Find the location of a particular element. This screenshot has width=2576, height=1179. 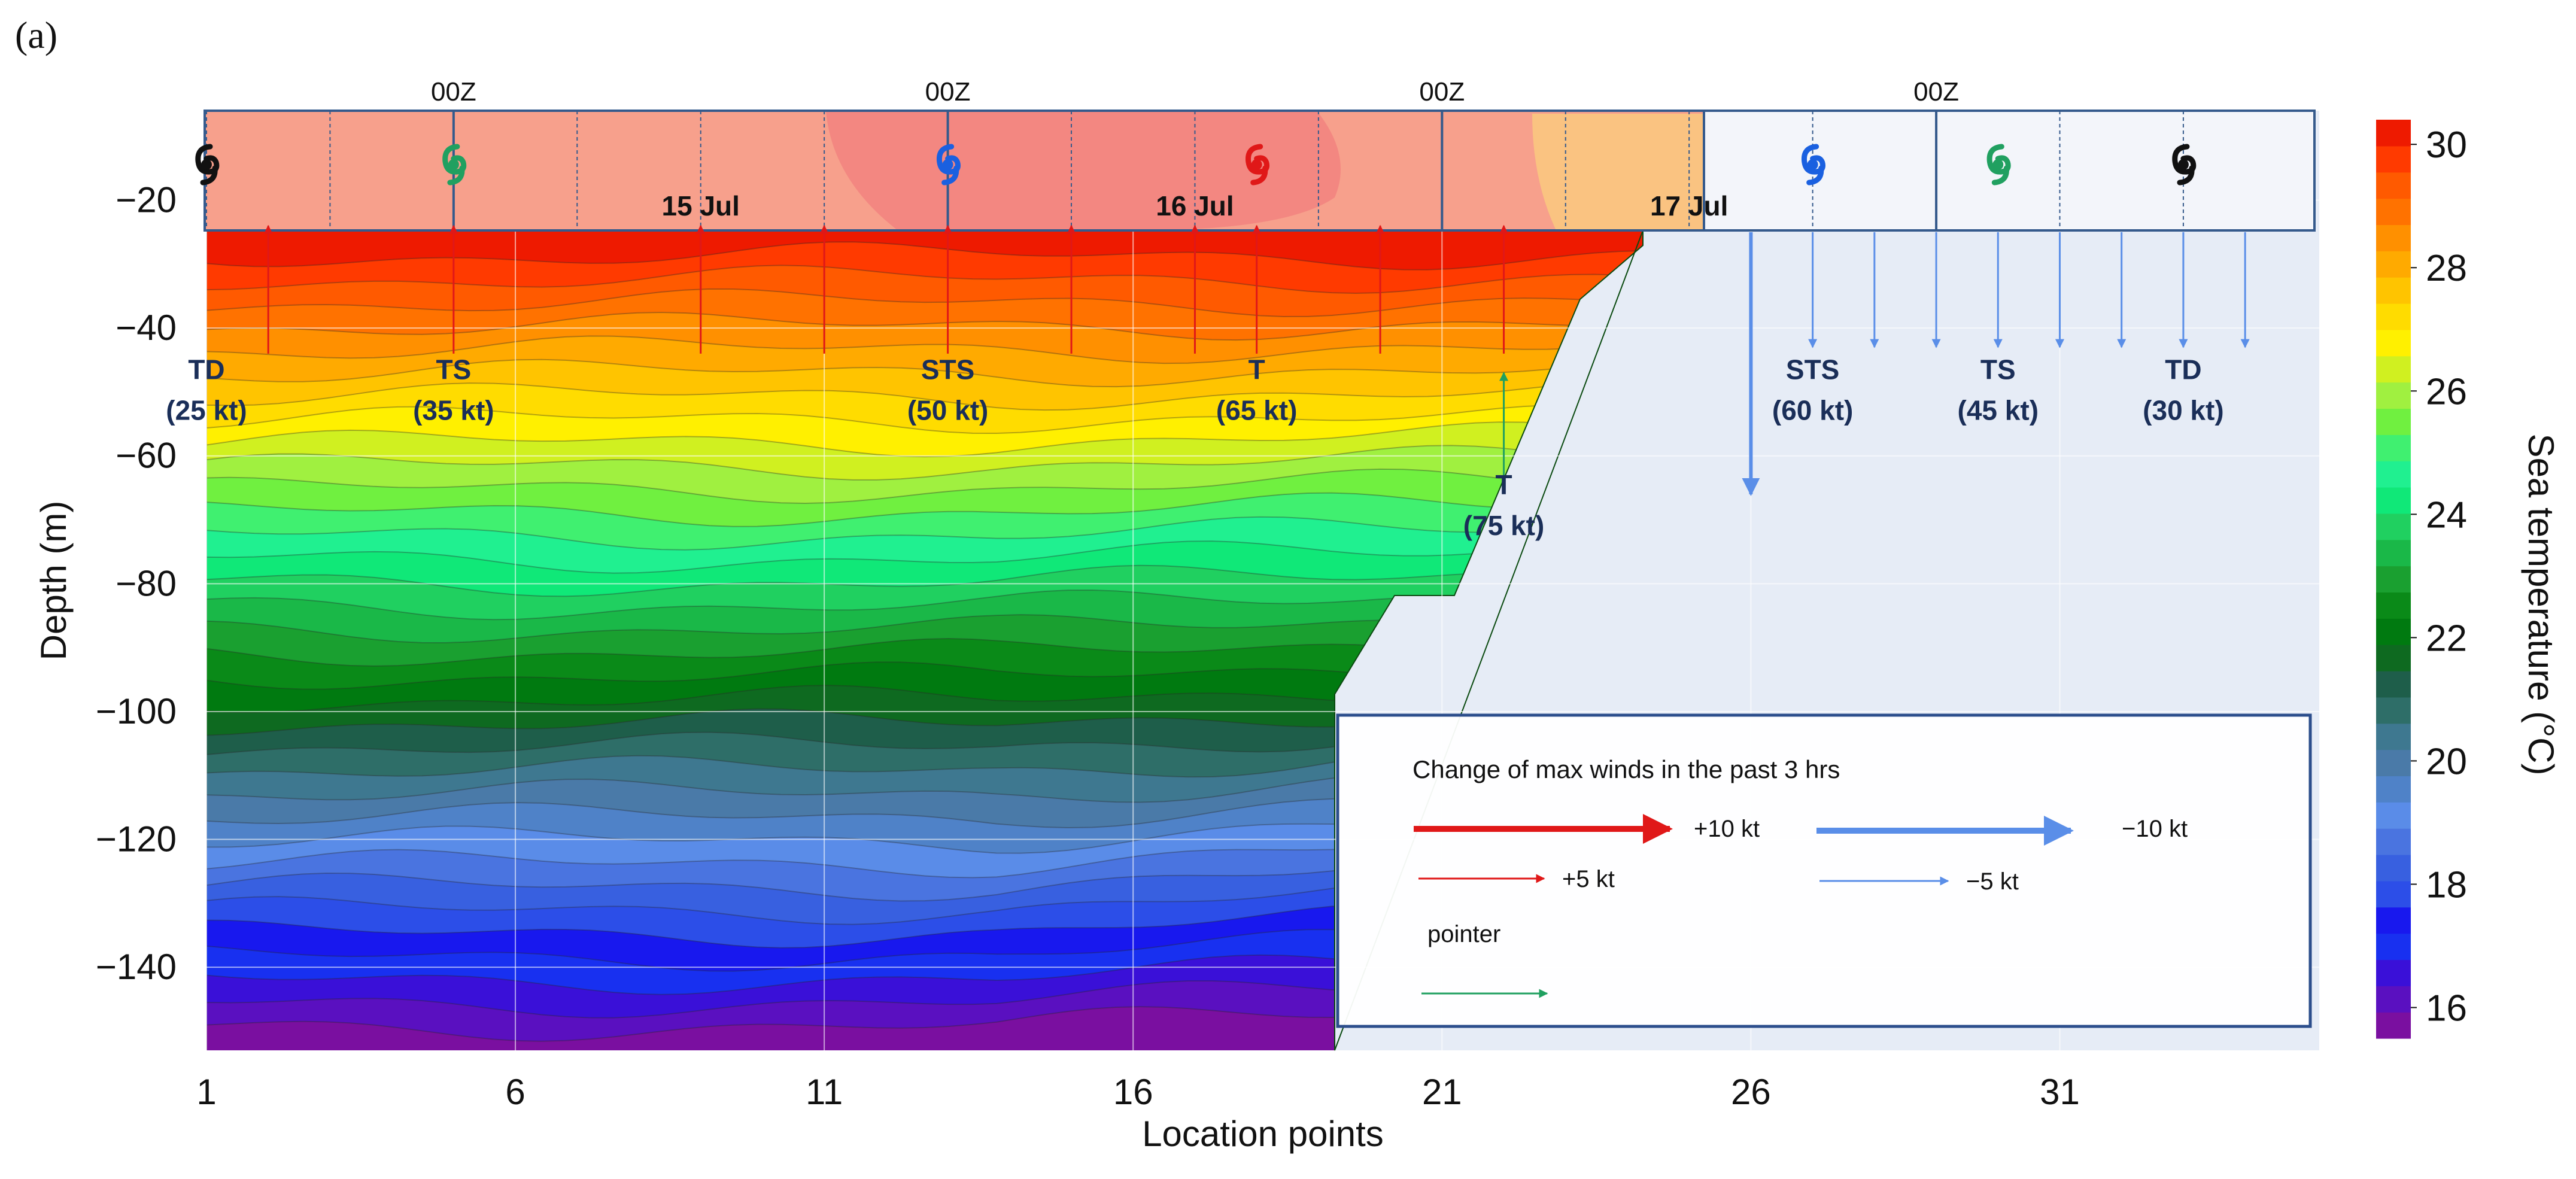

legend-label-plus5: +5 kt is located at coordinates (1589, 879).